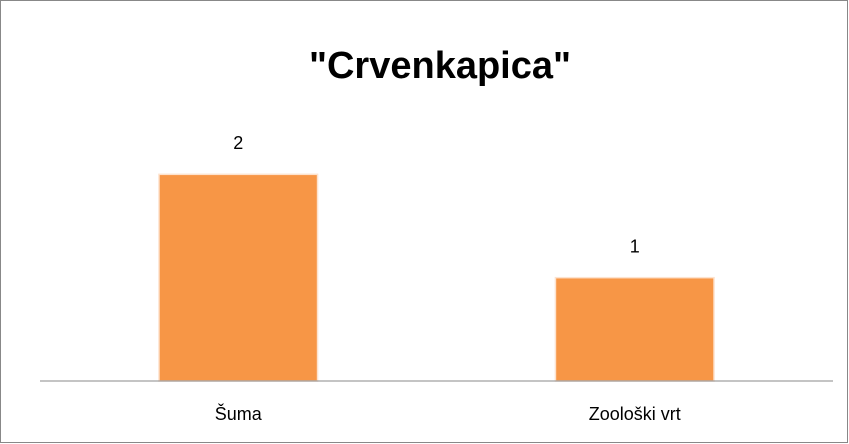  Describe the element at coordinates (238, 143) in the screenshot. I see `data-label: 2` at that location.